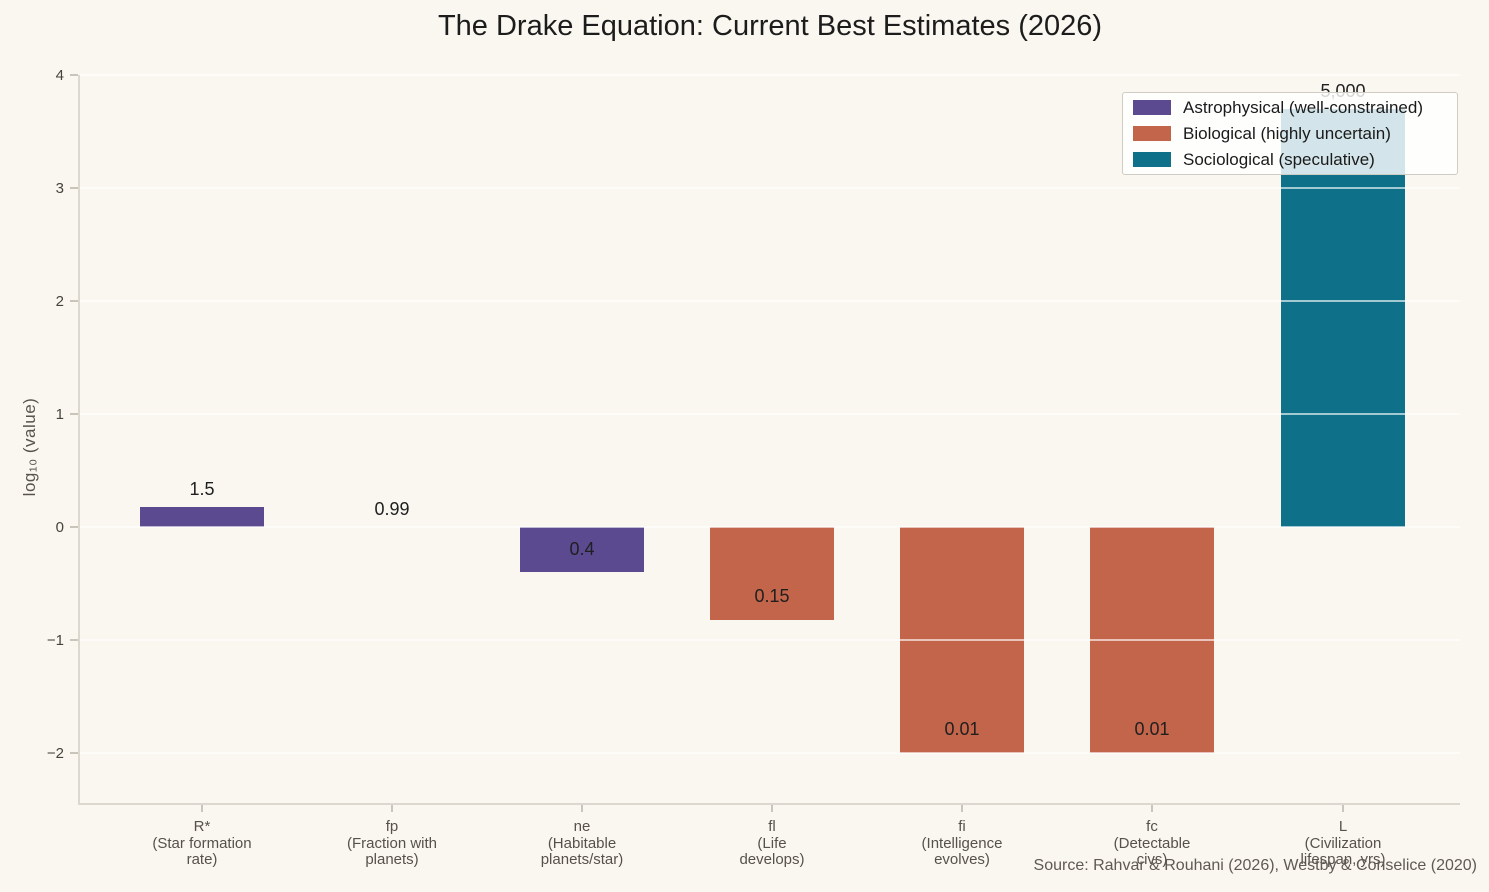 Image resolution: width=1489 pixels, height=892 pixels. What do you see at coordinates (1152, 826) in the screenshot?
I see `x-tick-label-line: fc` at bounding box center [1152, 826].